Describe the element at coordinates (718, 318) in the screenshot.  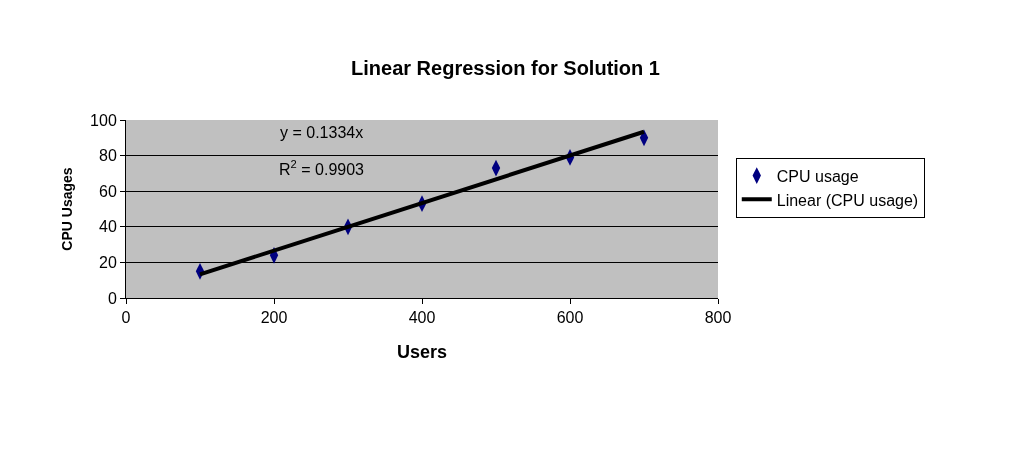
I see `x-tick-label: 800` at that location.